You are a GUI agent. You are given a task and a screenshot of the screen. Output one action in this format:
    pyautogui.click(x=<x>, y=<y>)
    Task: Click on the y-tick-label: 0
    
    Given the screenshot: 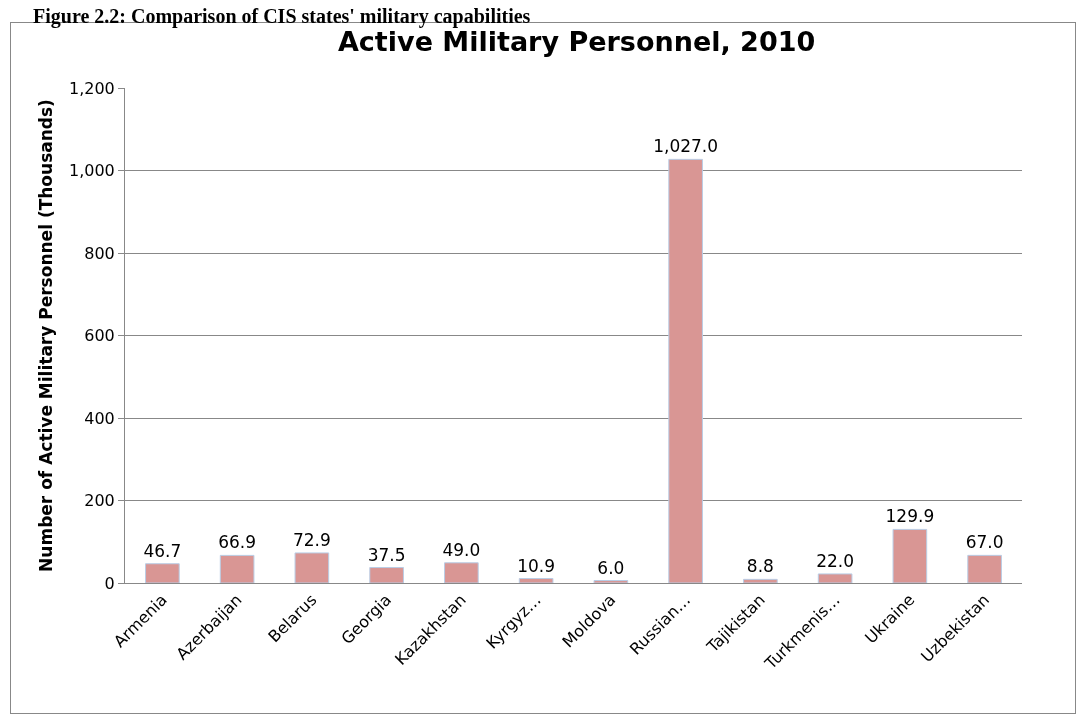 What is the action you would take?
    pyautogui.click(x=109, y=583)
    